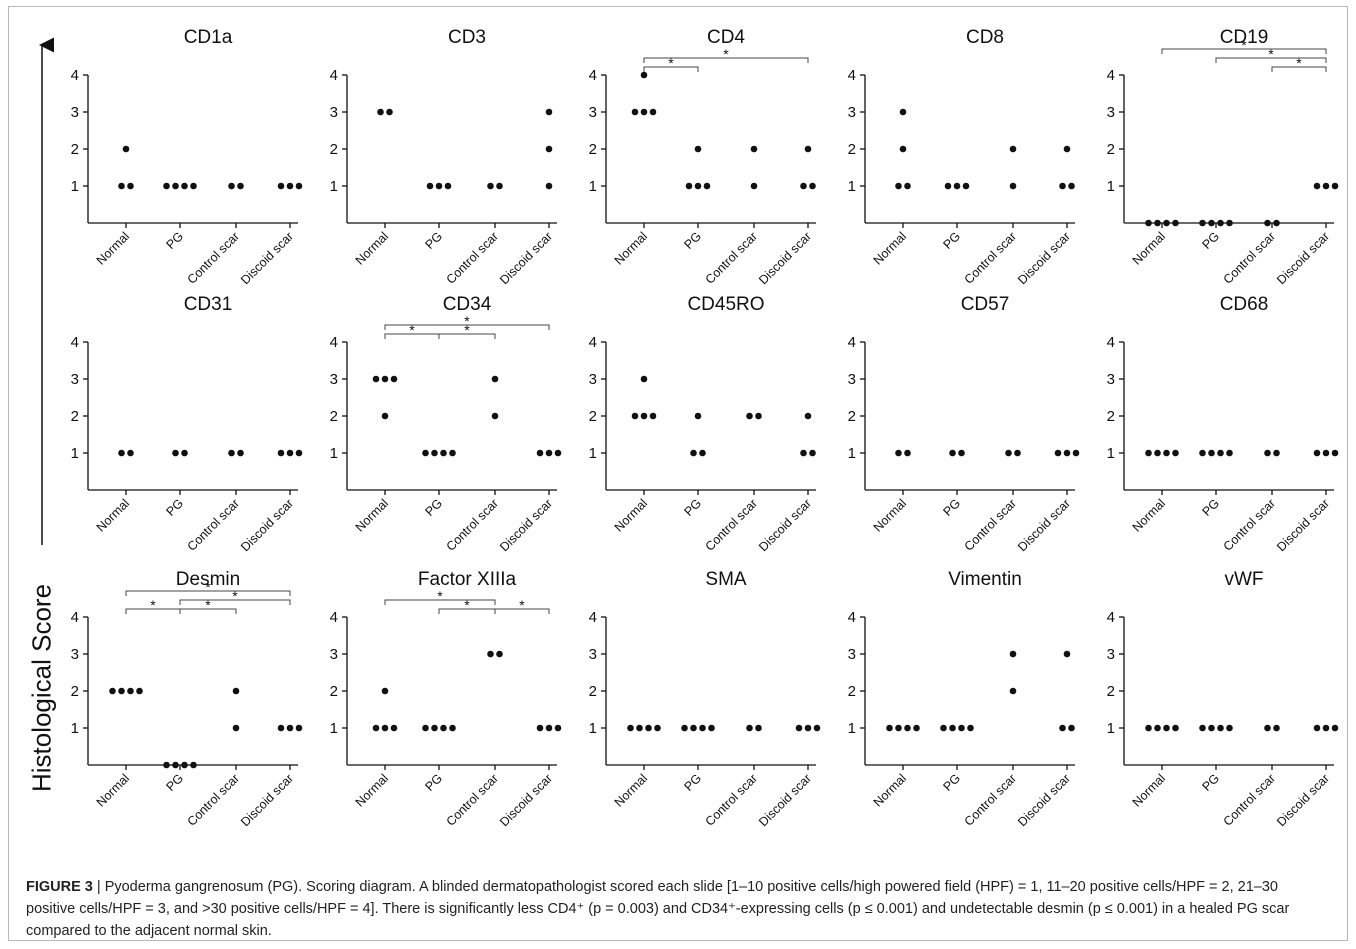  What do you see at coordinates (726, 579) in the screenshot?
I see `panel-title: SMA` at bounding box center [726, 579].